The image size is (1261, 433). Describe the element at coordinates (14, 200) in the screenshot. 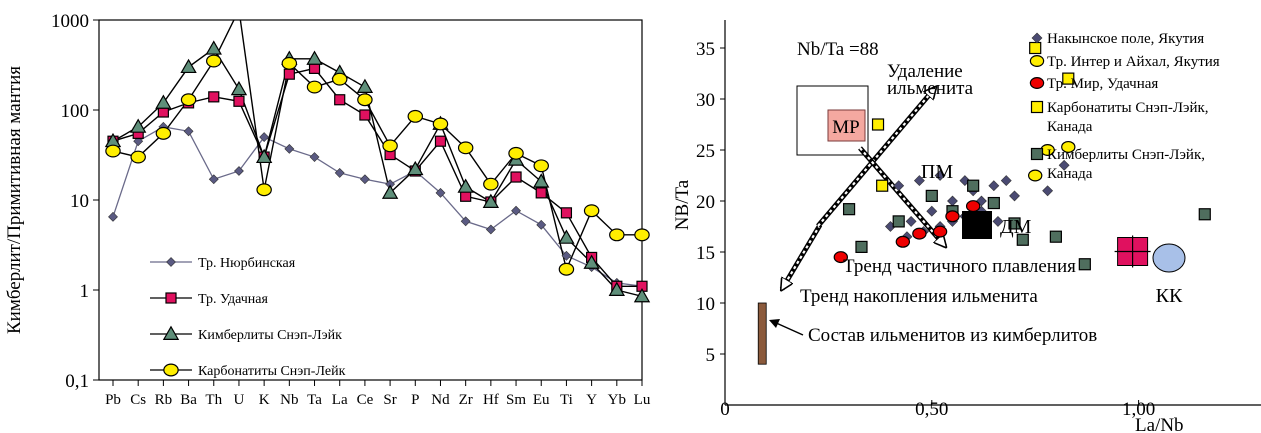

I see `y-axis-label: Кимберлит/Примитивная мантия` at that location.